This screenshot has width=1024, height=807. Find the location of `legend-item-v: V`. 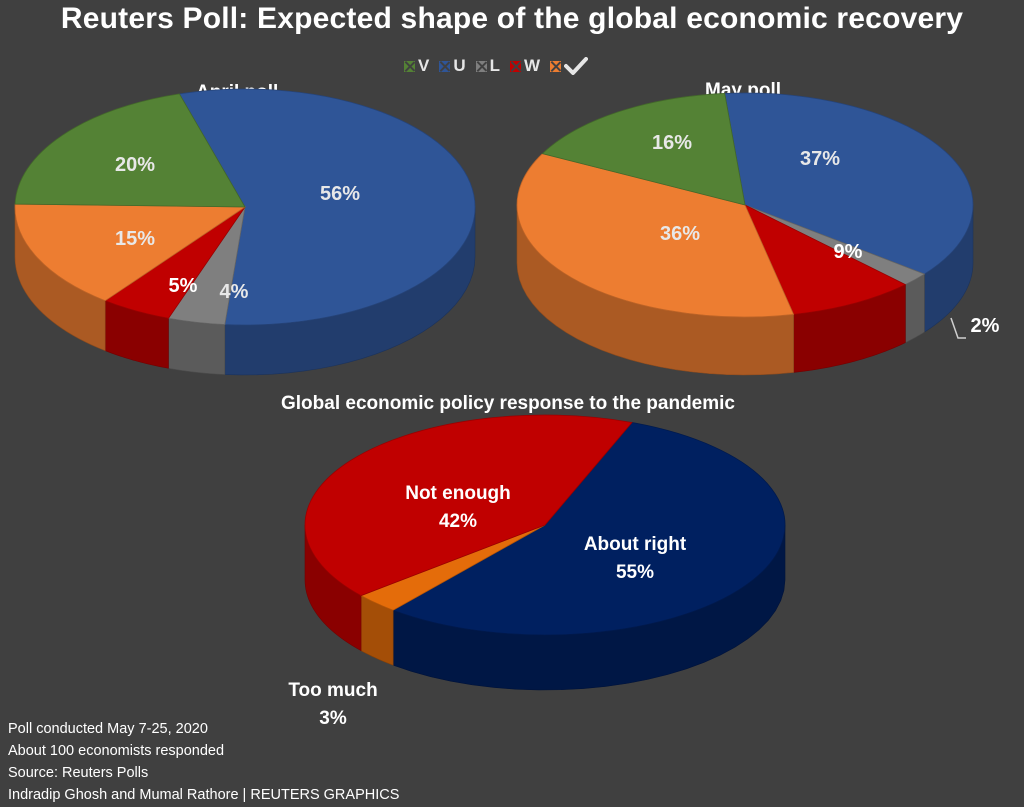

legend-item-v: V is located at coordinates (416, 66).